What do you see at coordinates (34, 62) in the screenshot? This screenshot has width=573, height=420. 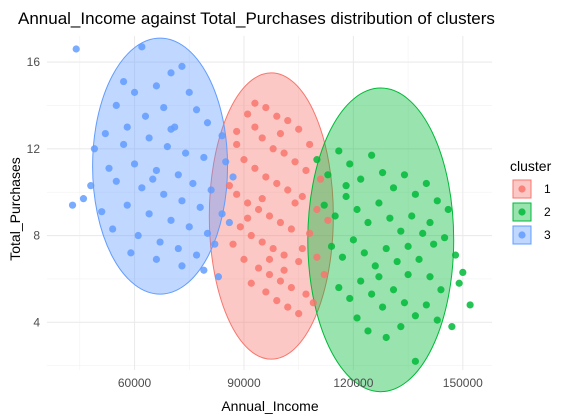 I see `y-tick-label: 16` at bounding box center [34, 62].